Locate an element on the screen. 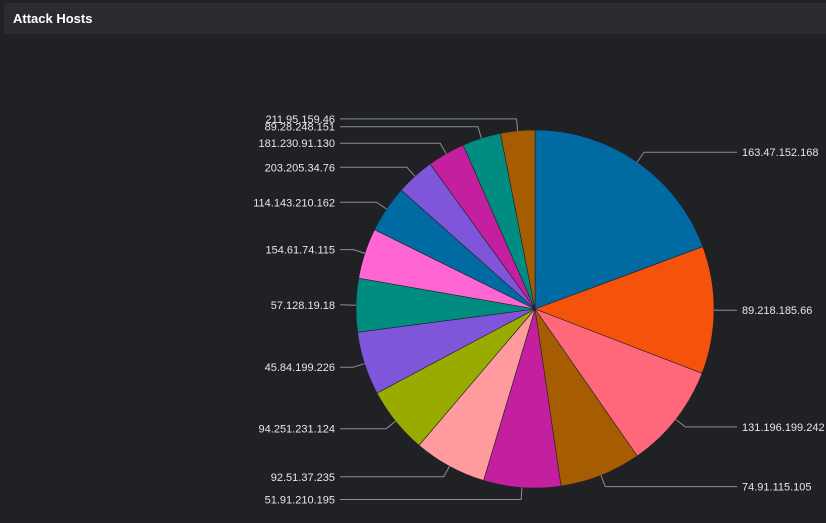 This screenshot has width=826, height=523. slice-label: 94.251.231.124 is located at coordinates (297, 430).